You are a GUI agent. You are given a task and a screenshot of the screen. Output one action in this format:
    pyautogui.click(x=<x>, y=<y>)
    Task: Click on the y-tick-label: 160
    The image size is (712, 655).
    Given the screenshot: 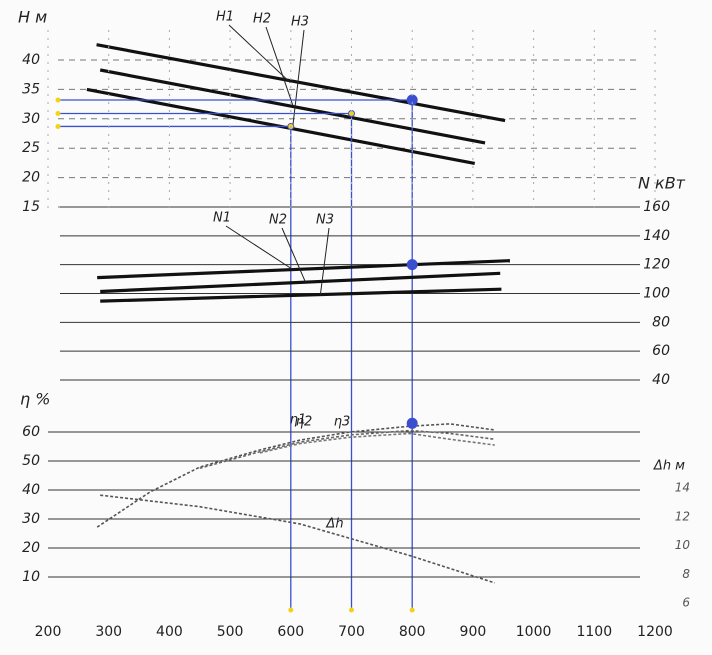 What is the action you would take?
    pyautogui.click(x=656, y=207)
    